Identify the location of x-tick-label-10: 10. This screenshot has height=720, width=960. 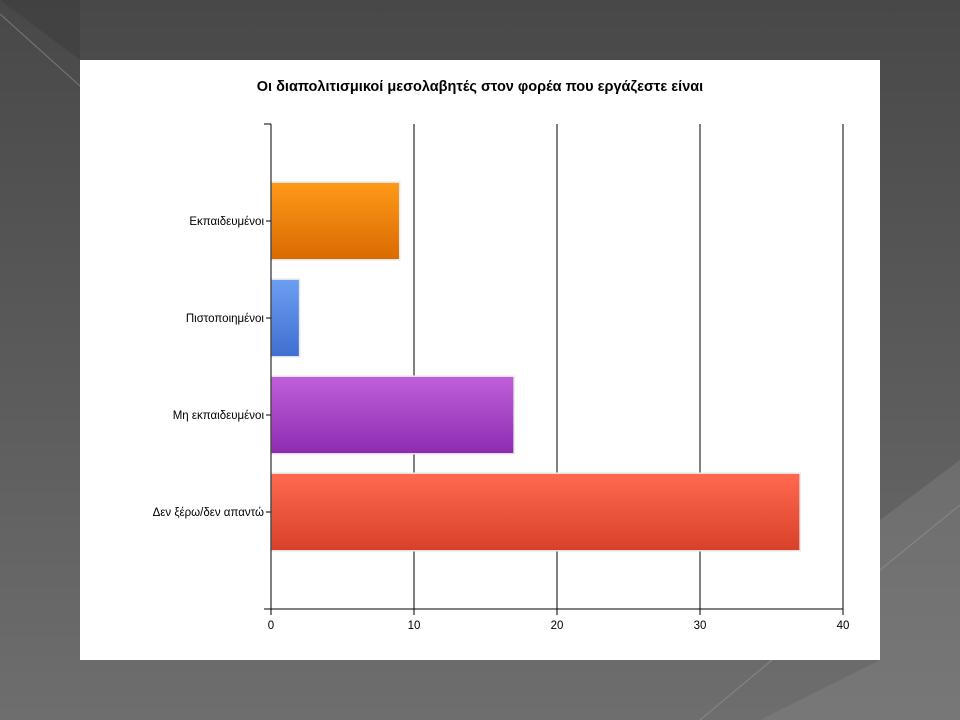
(414, 626).